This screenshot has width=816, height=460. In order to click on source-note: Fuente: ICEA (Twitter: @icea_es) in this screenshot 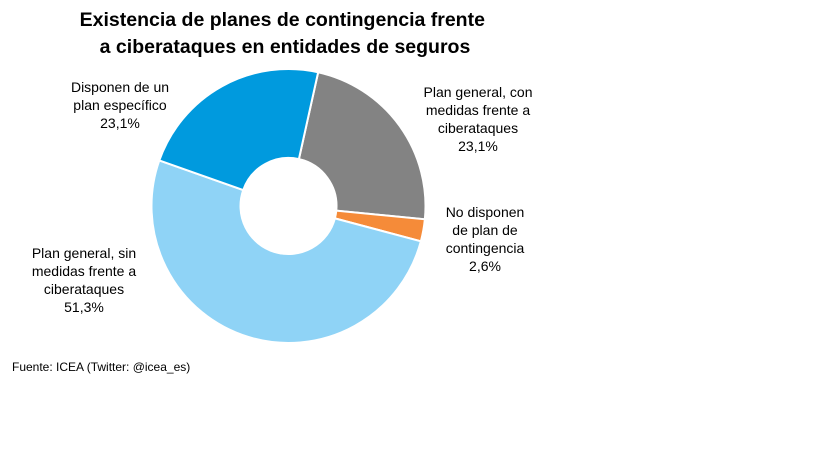, I will do `click(101, 367)`.